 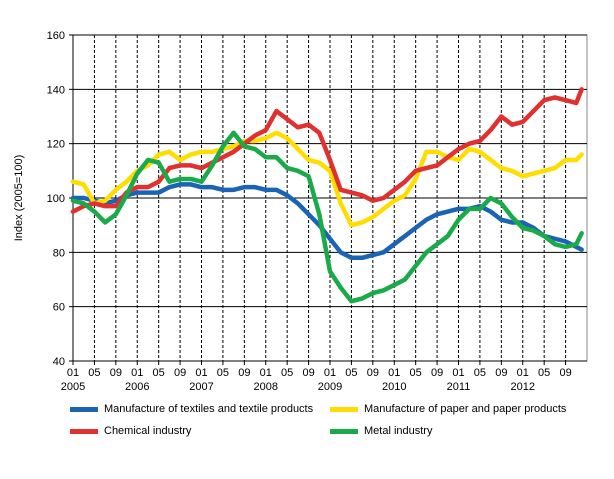 I want to click on x-year-label: 2008, so click(x=266, y=387).